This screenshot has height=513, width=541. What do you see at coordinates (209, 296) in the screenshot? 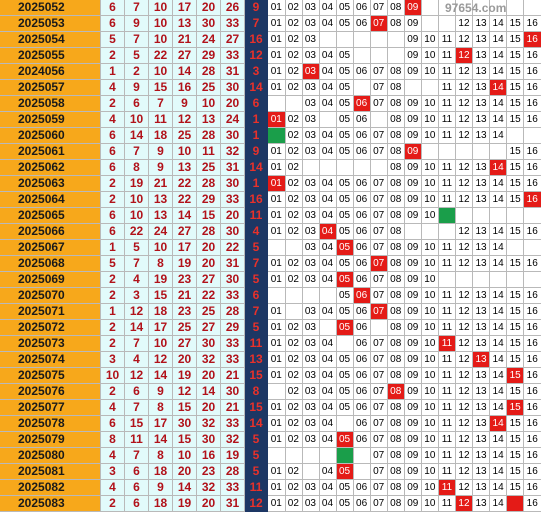
I see `red-number: 22` at bounding box center [209, 296].